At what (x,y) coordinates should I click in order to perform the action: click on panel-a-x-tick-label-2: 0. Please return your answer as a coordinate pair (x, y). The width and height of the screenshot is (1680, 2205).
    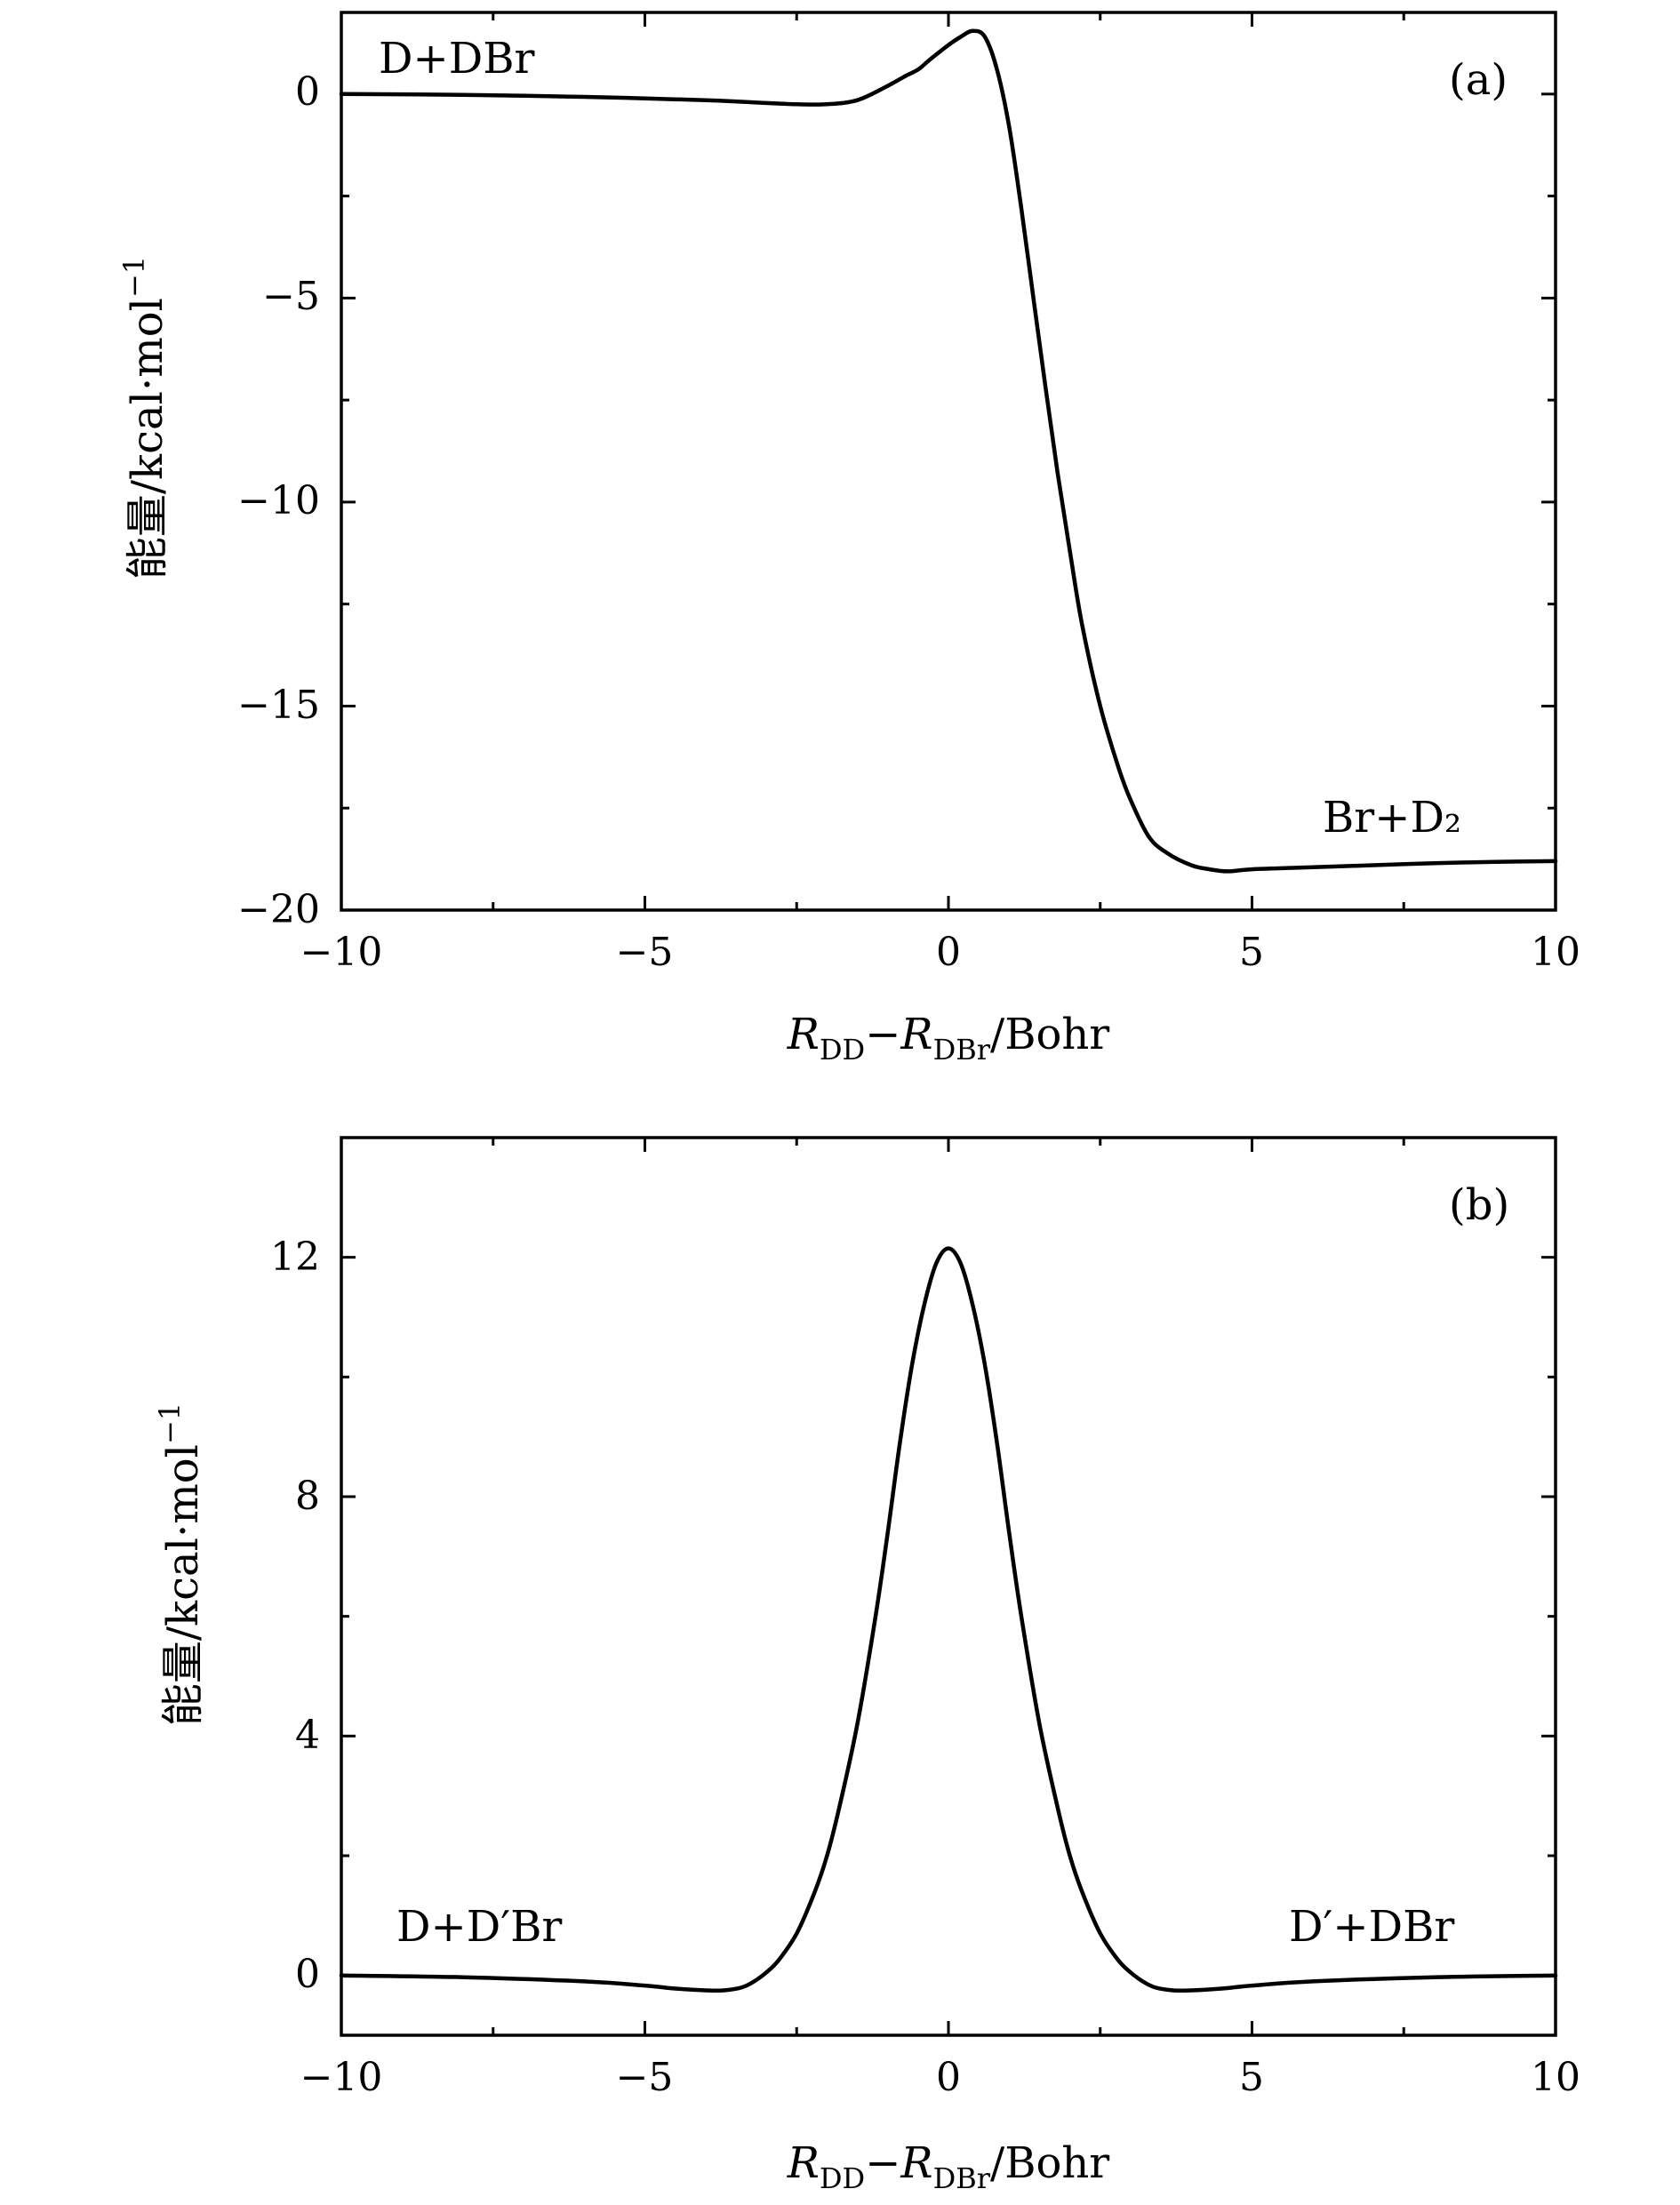
    Looking at the image, I should click on (948, 953).